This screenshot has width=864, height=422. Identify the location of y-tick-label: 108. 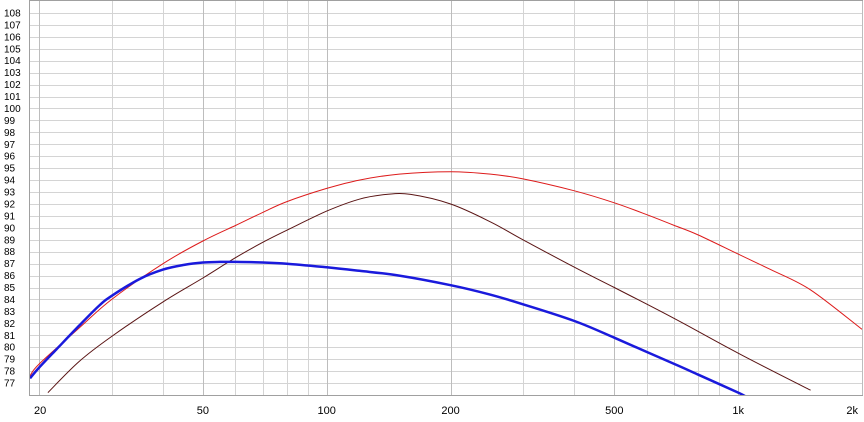
(12, 13).